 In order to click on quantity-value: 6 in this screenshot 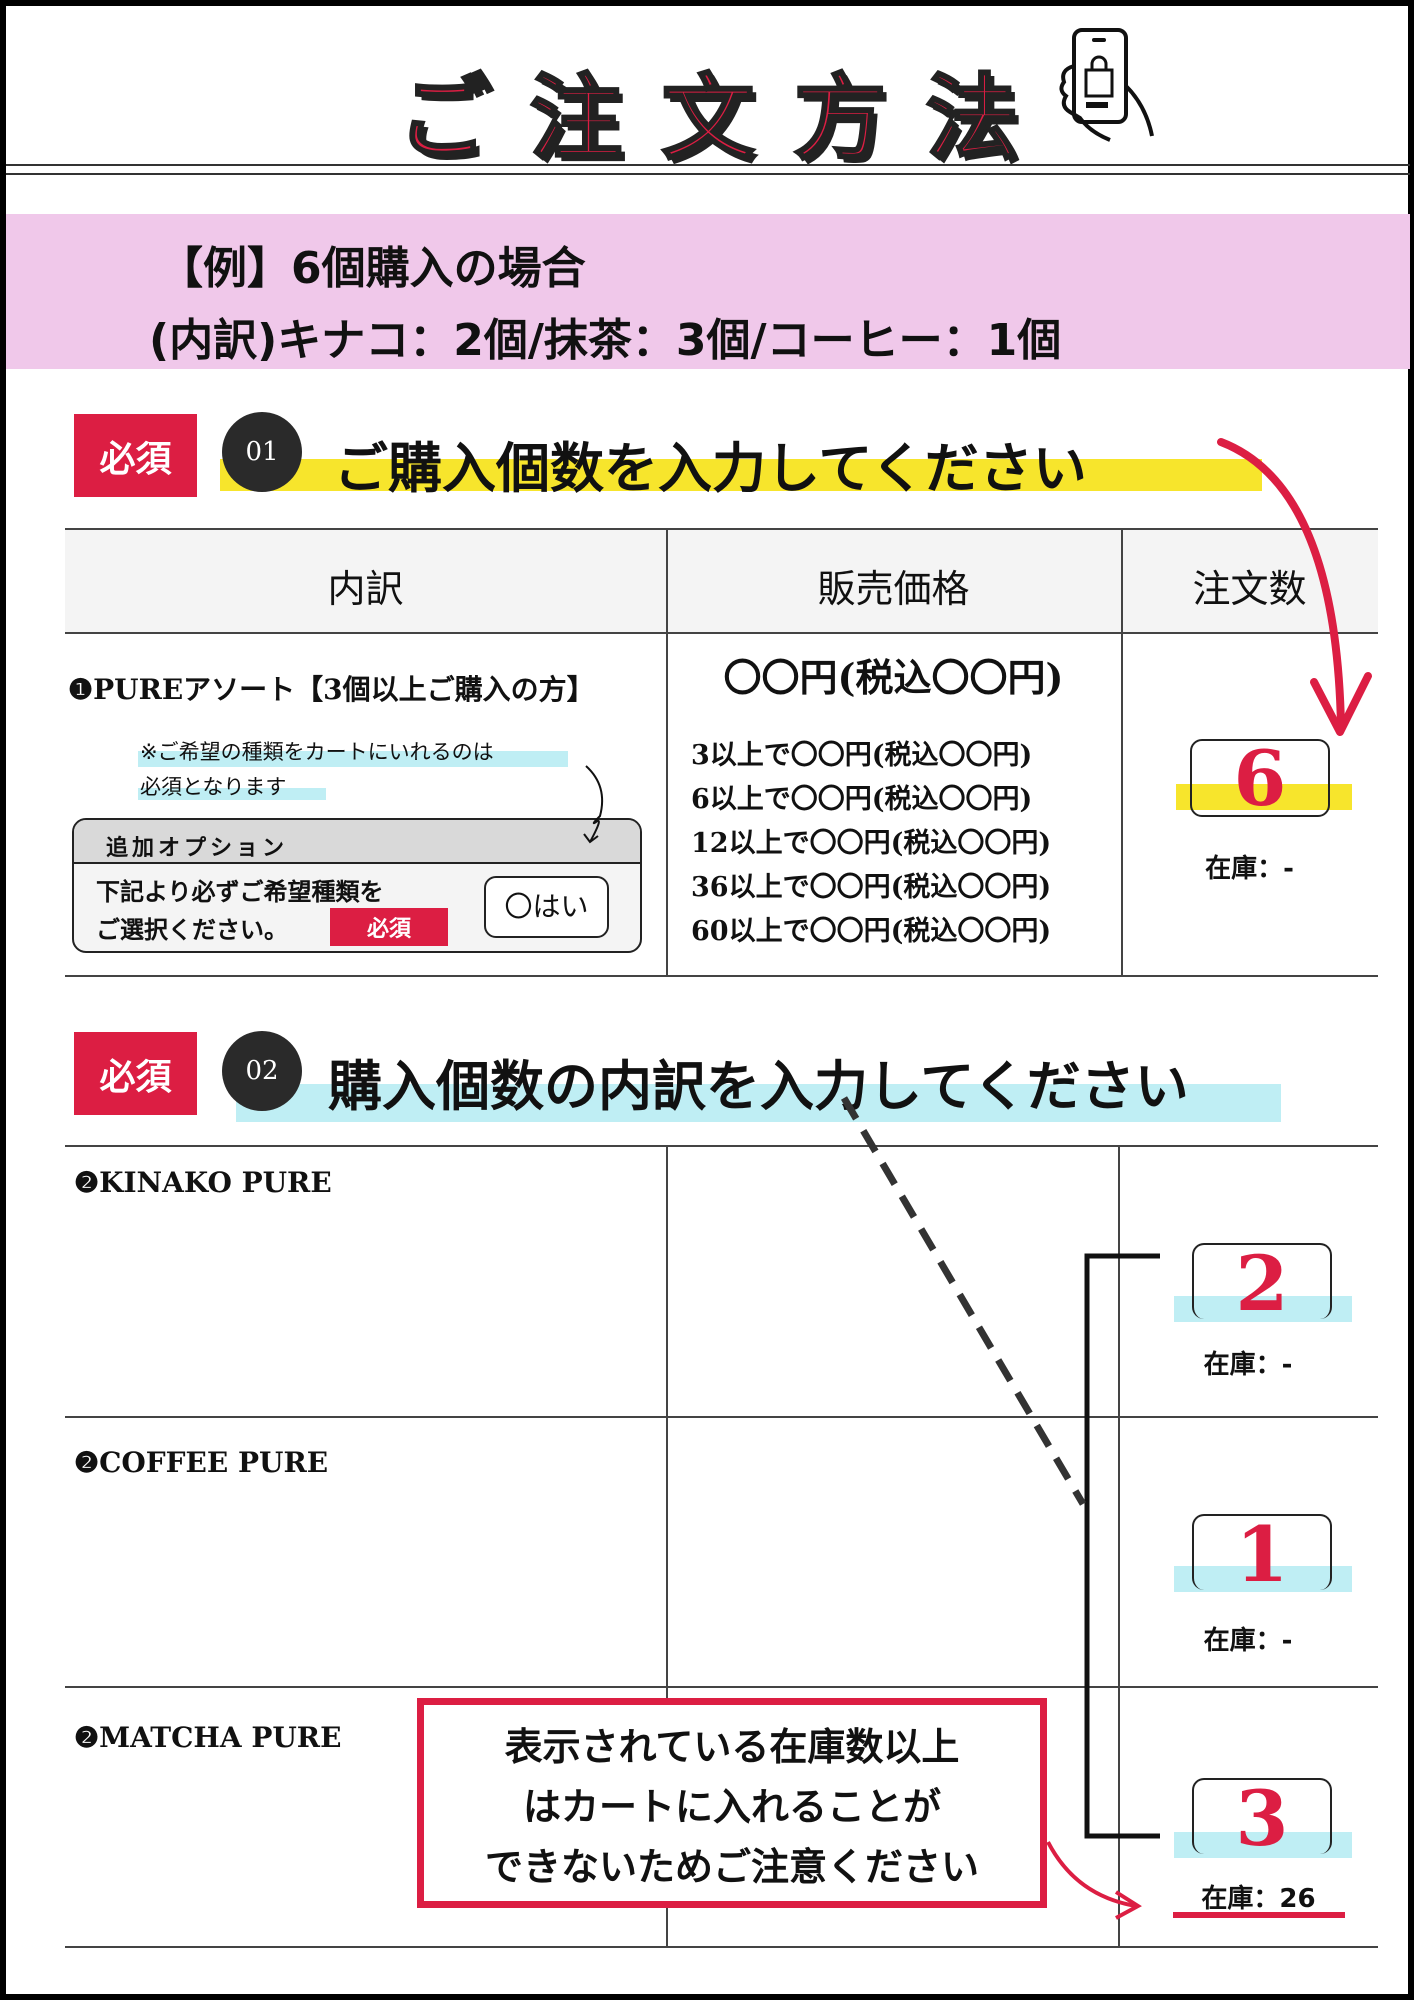, I will do `click(1260, 778)`.